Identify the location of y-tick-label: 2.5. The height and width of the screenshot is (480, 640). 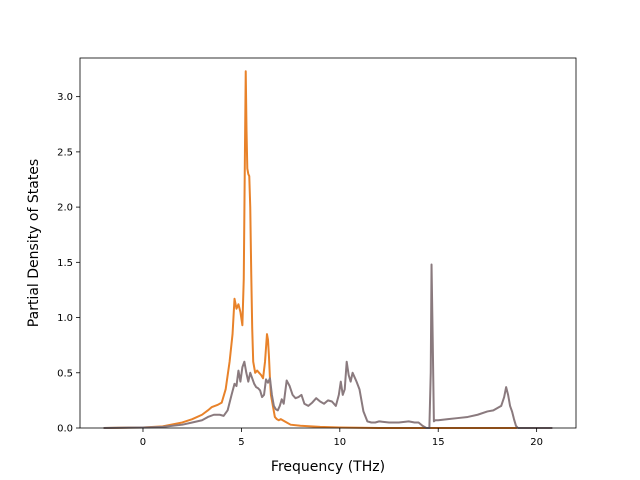
(65, 152).